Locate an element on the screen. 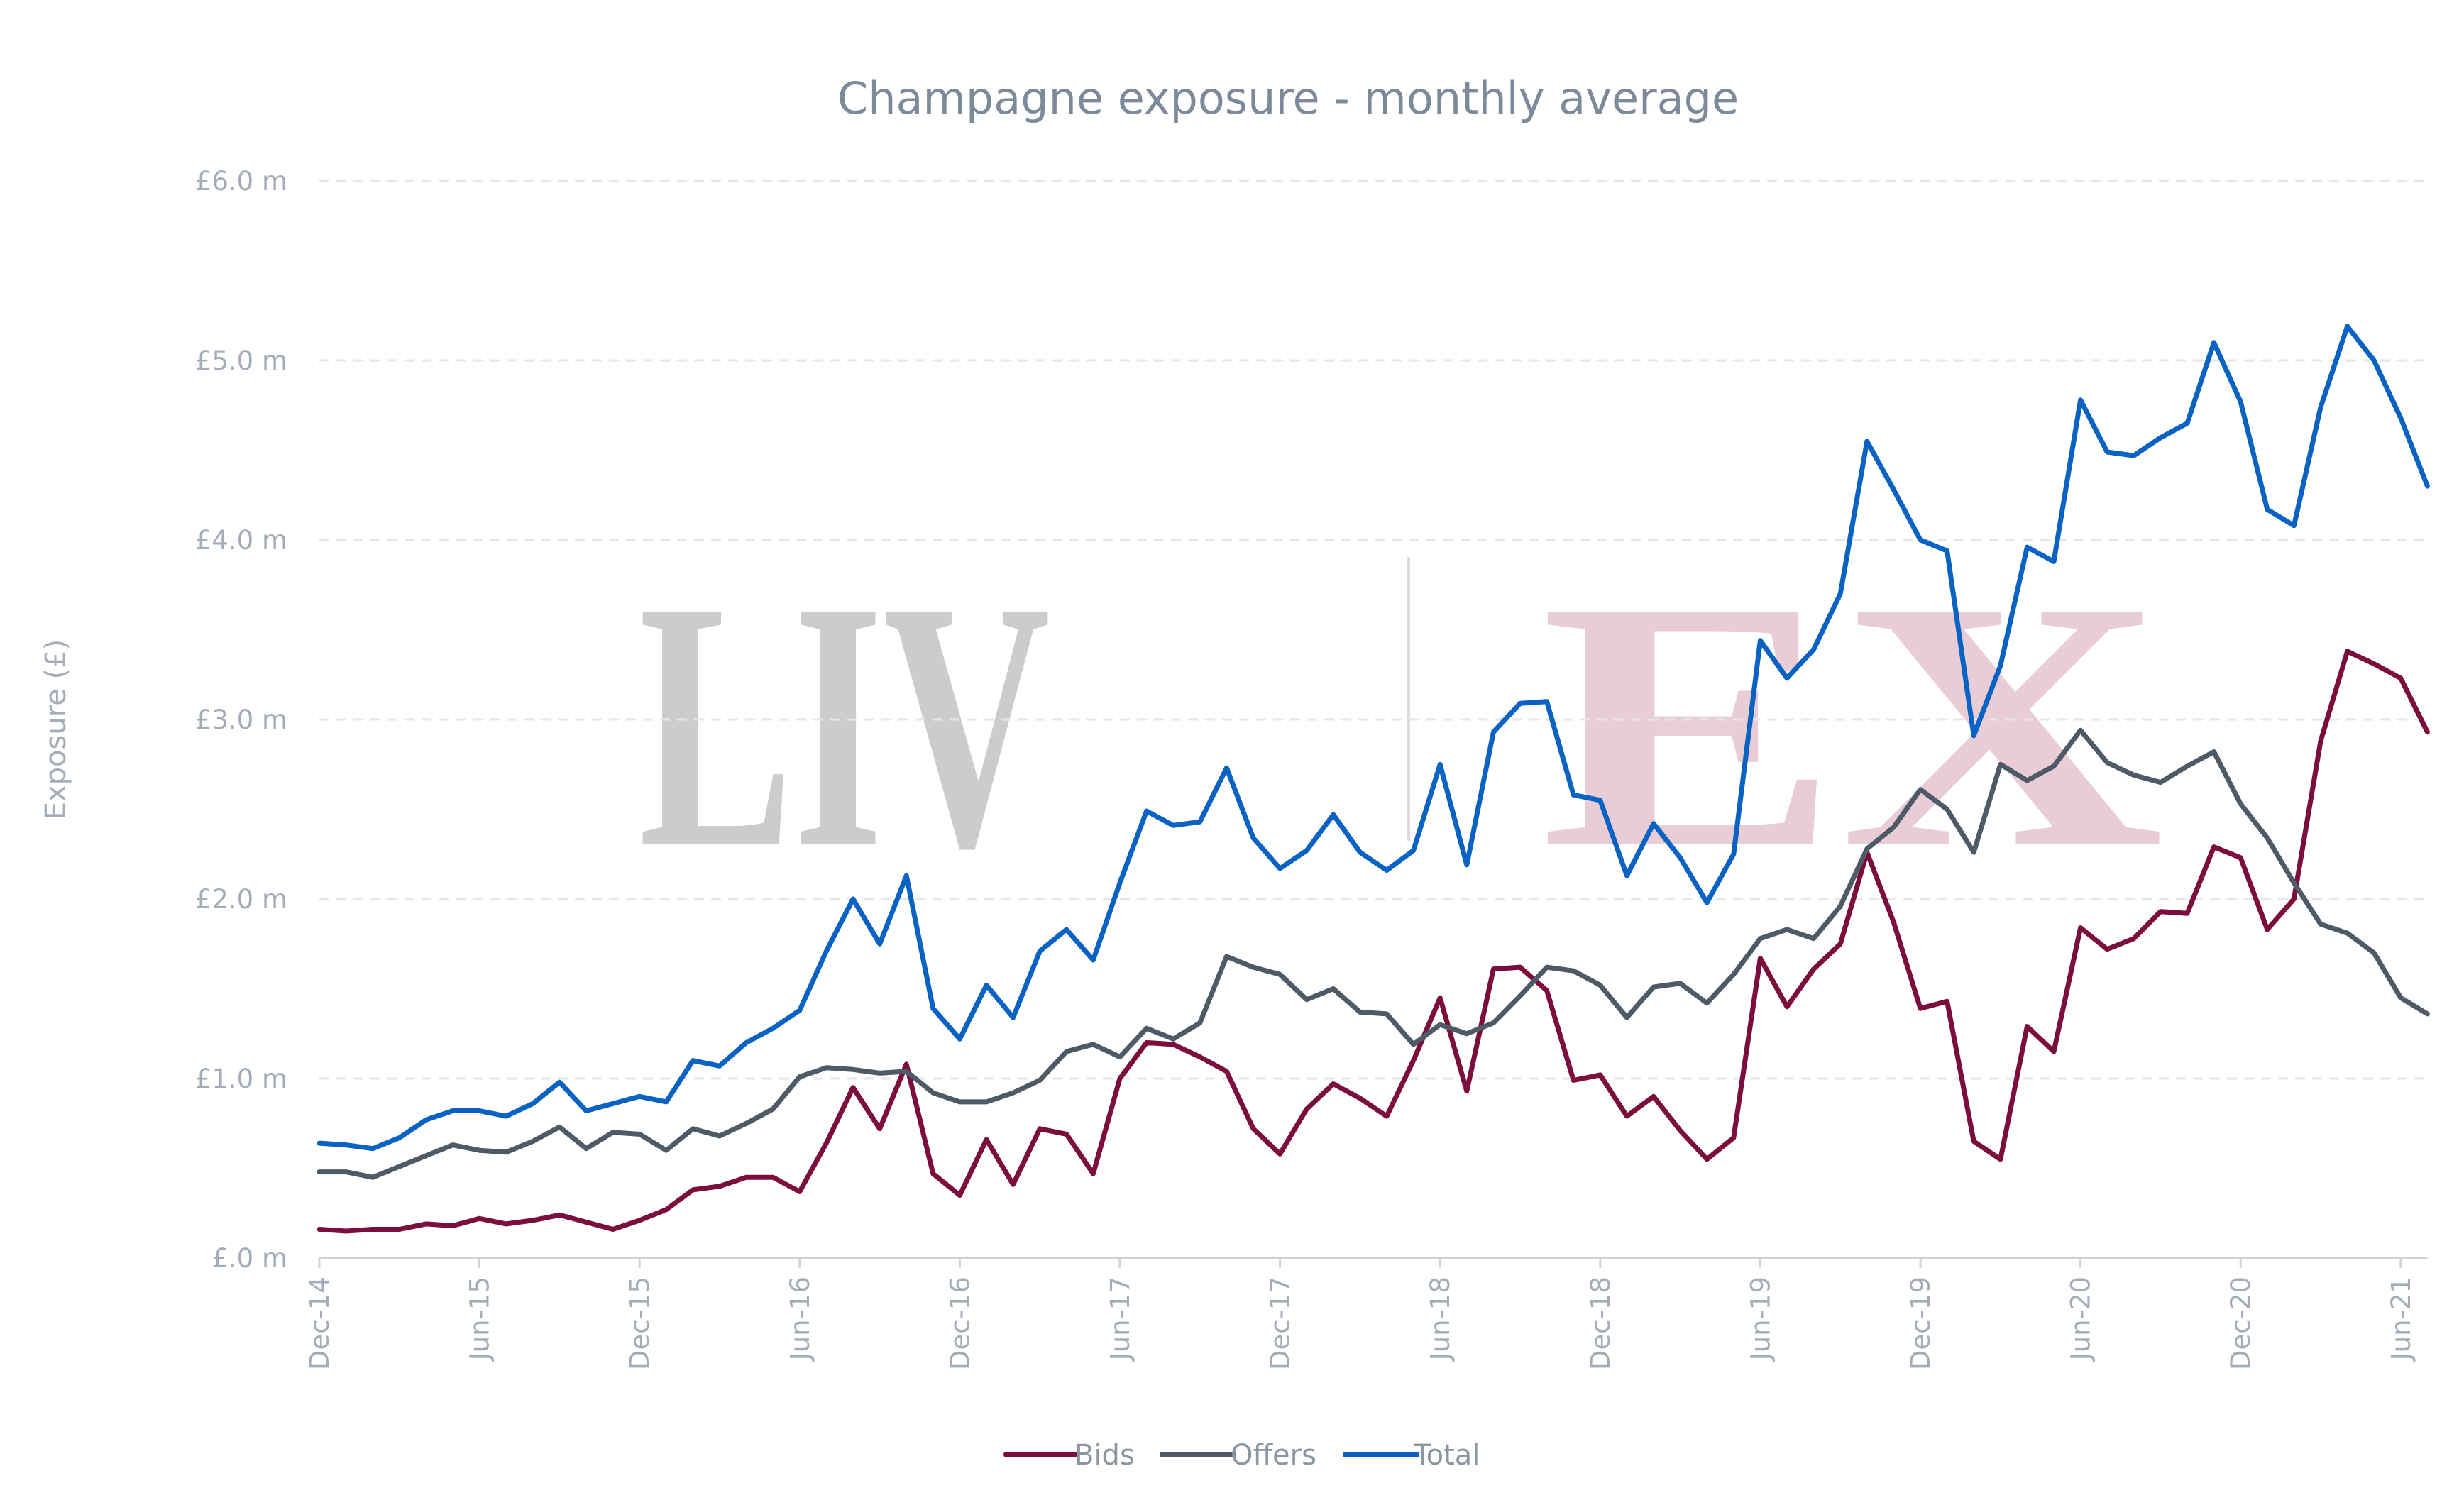  legend: Bids Offers Total is located at coordinates (1242, 1455).